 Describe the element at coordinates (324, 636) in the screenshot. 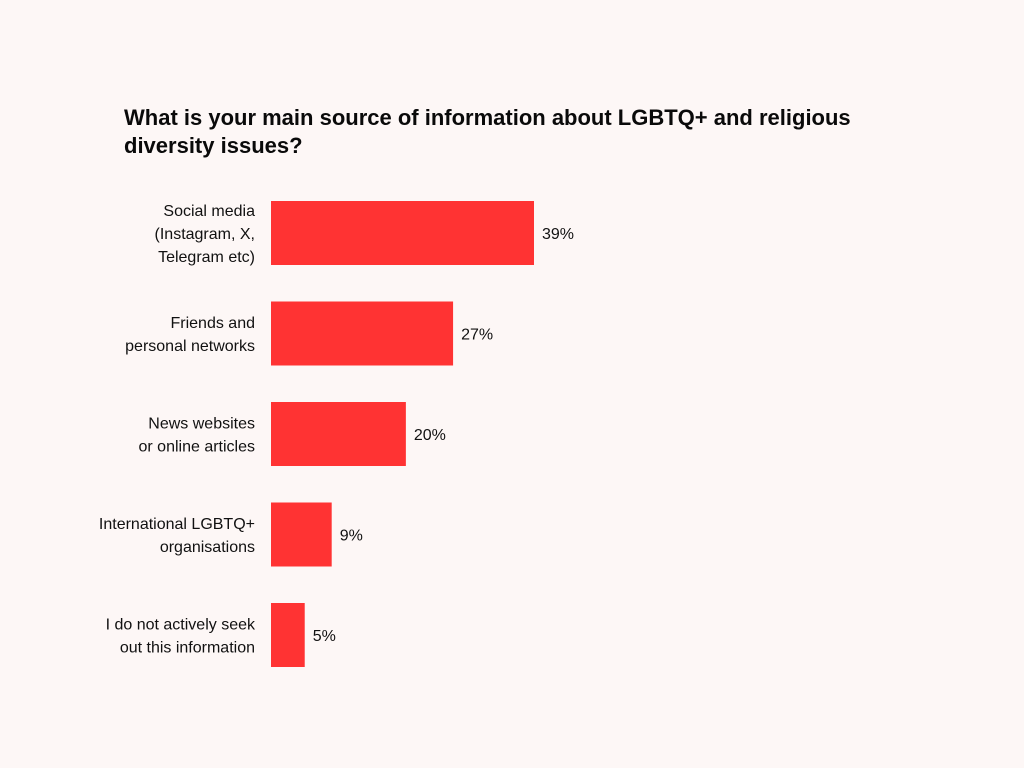

I see `value-label: 5%` at that location.